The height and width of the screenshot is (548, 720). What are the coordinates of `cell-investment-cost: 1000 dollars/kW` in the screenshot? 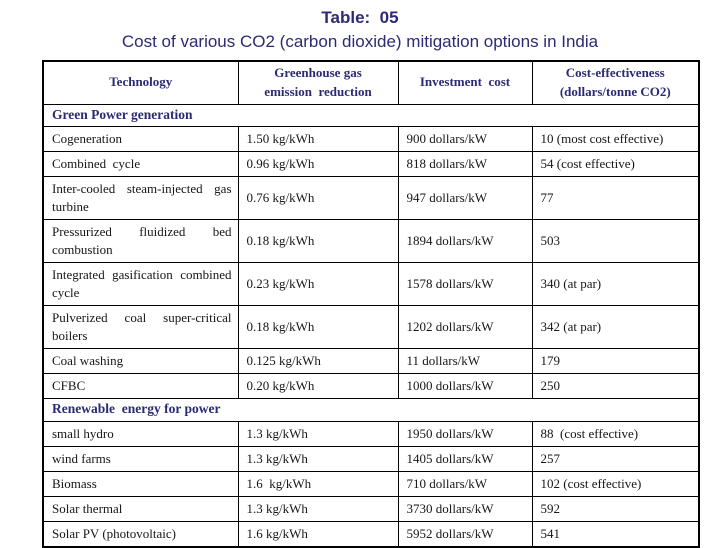 It's located at (465, 386).